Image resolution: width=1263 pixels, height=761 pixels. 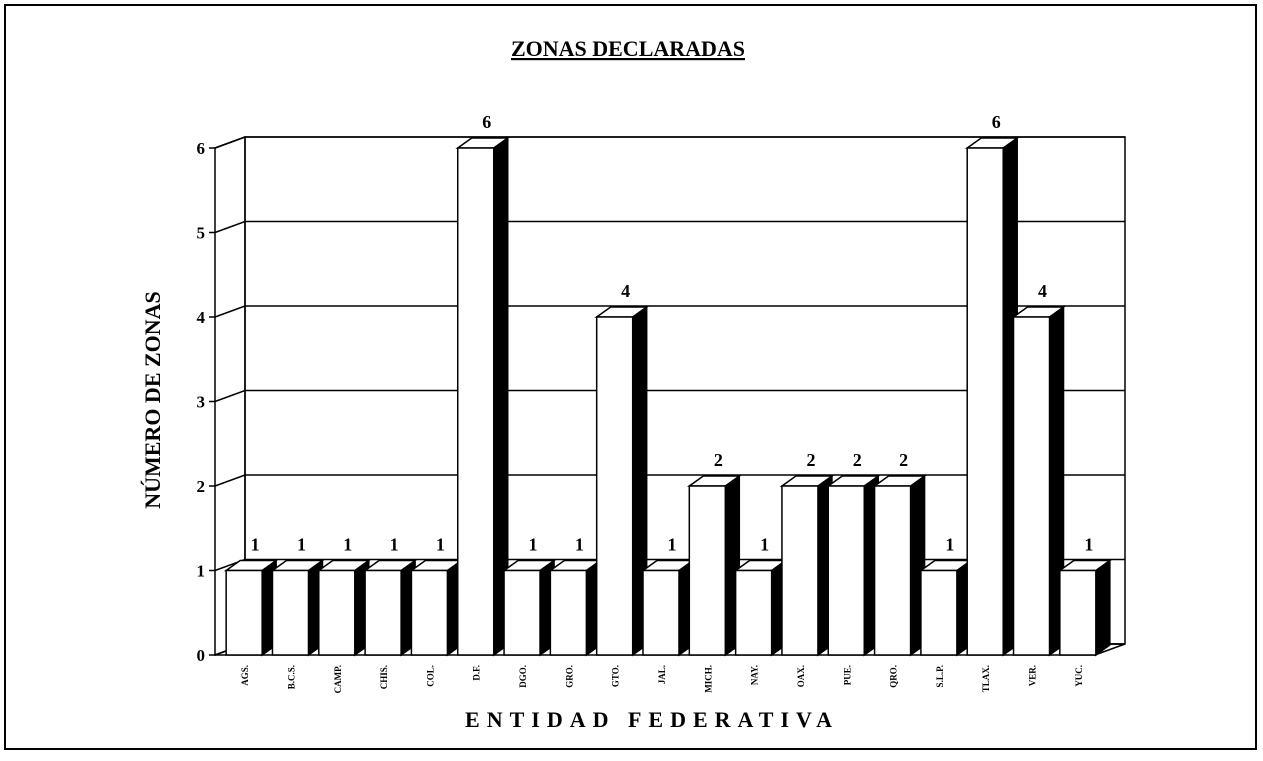 I want to click on x-tick-label: MICH., so click(x=708, y=679).